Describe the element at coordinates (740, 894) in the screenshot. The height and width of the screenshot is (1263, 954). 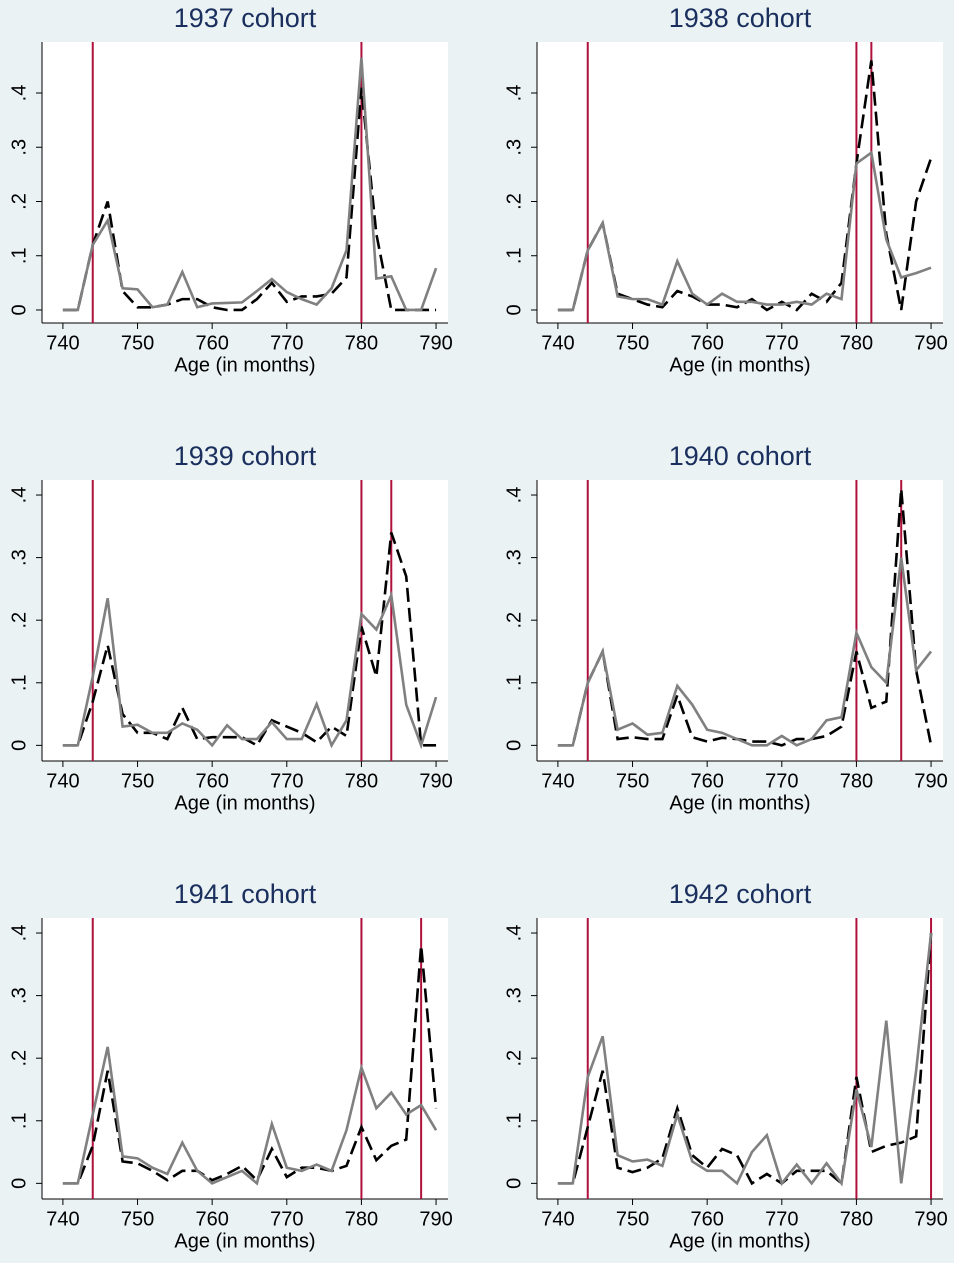
I see `chart-title: 1942 cohort` at that location.